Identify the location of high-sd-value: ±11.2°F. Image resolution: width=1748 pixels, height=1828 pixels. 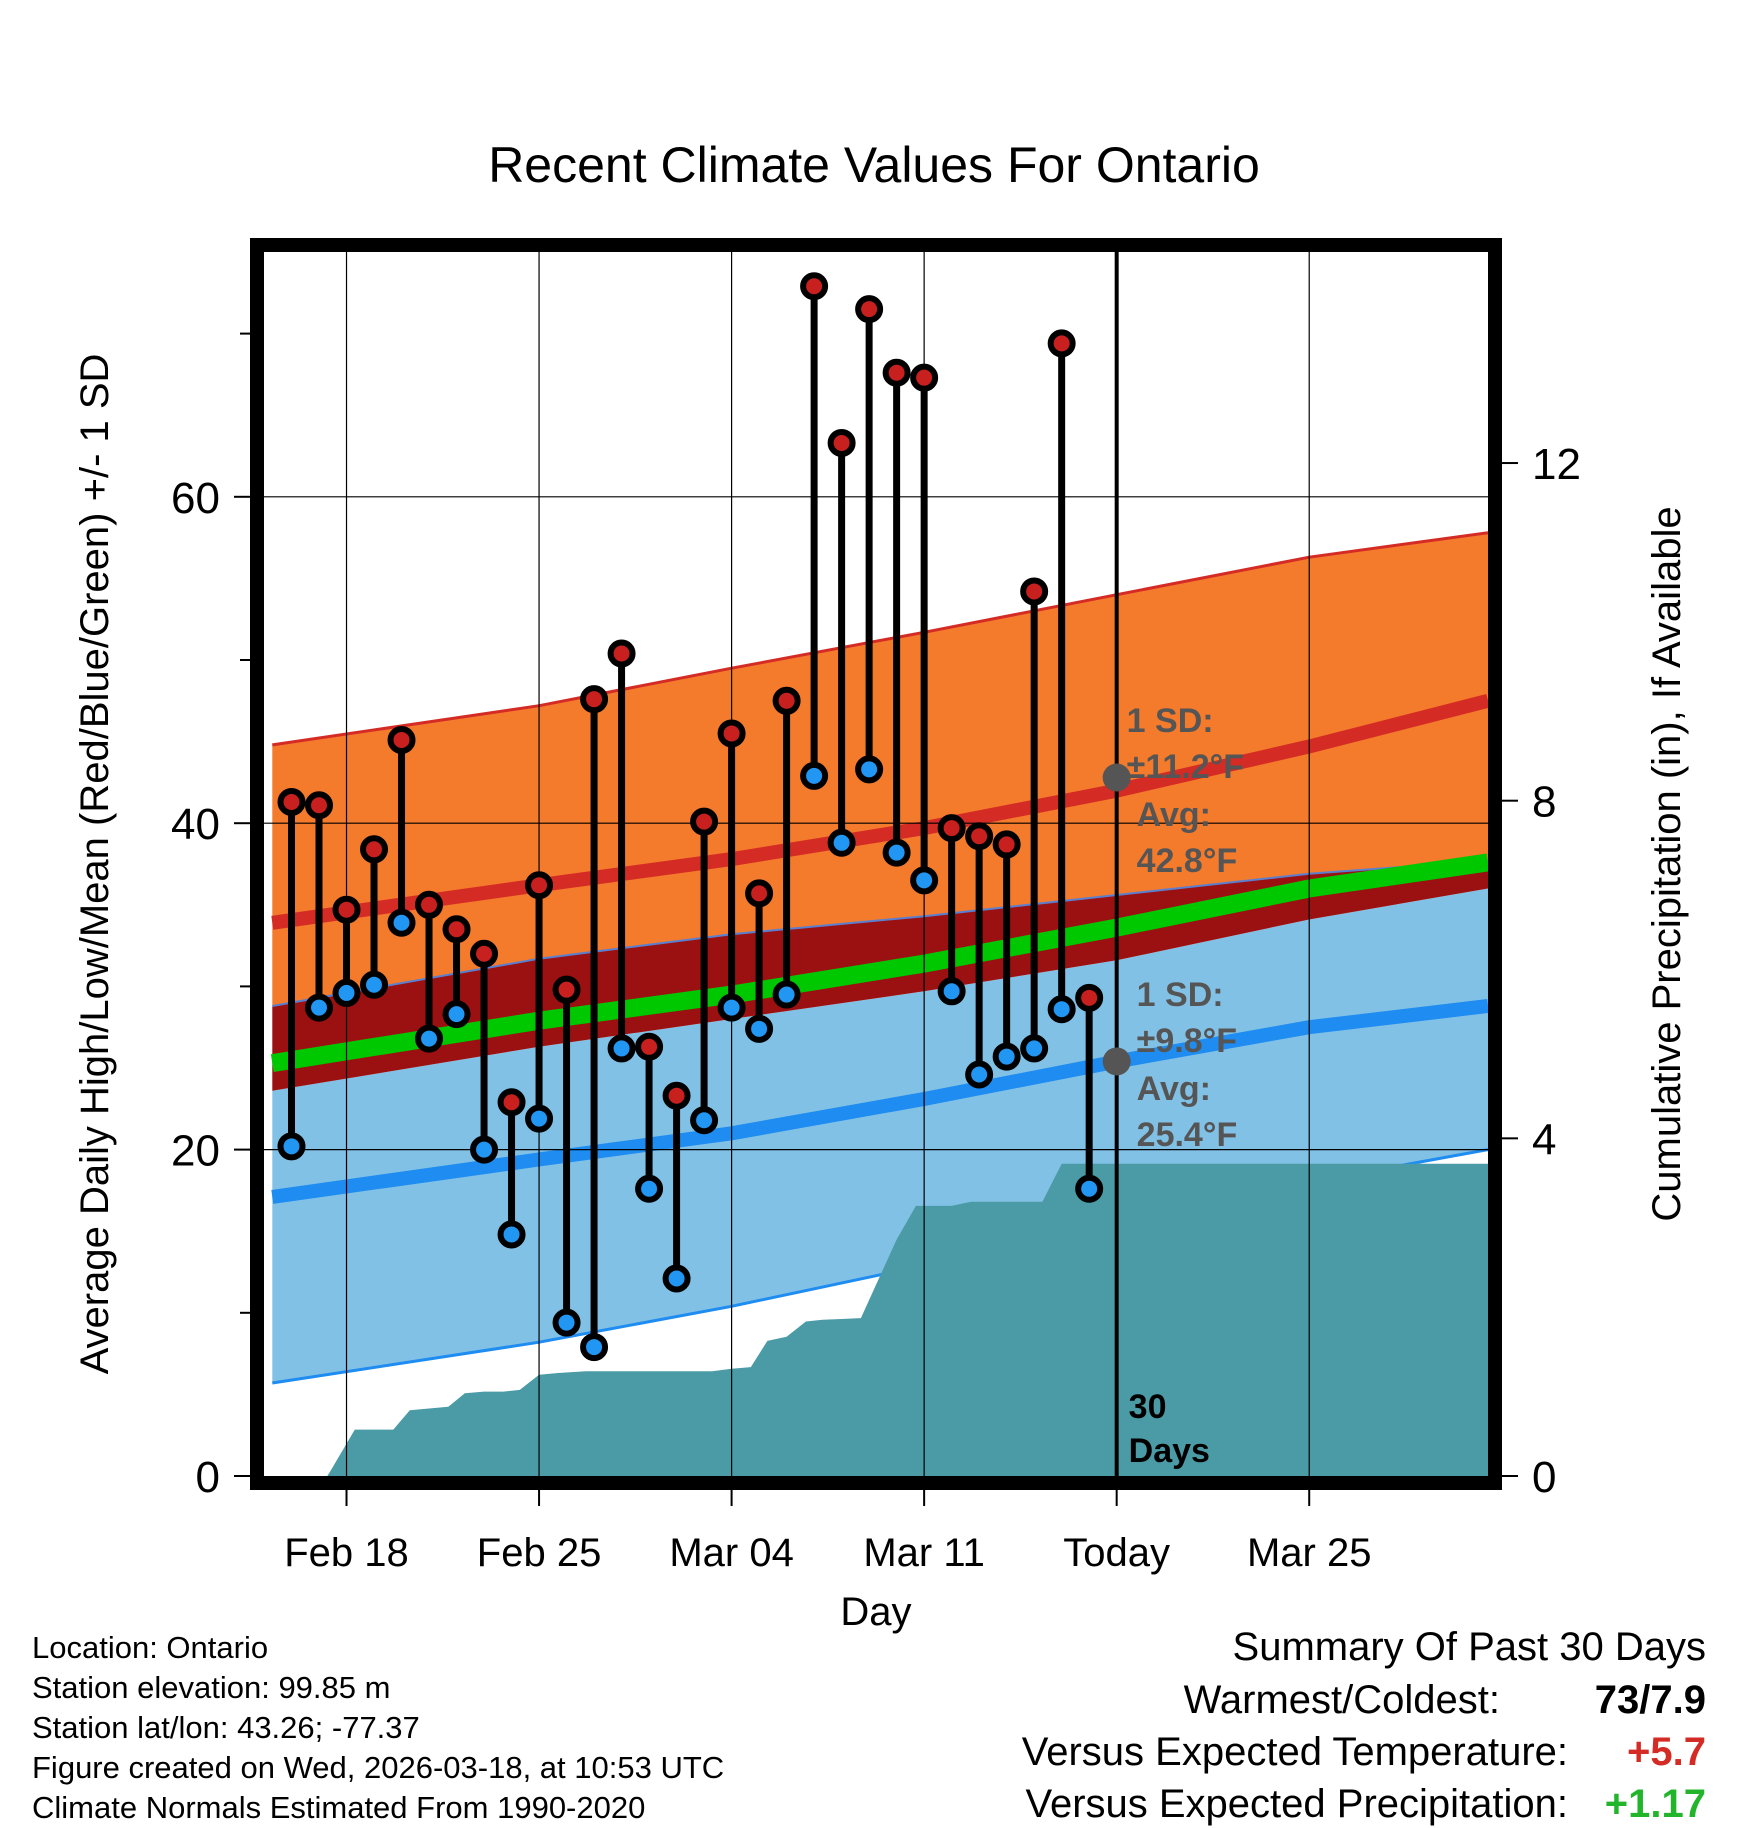
(1185, 767).